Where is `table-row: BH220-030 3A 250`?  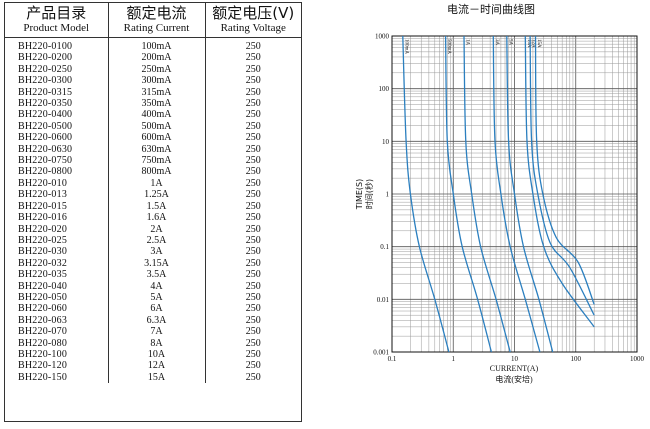
table-row: BH220-030 3A 250 is located at coordinates (153, 252).